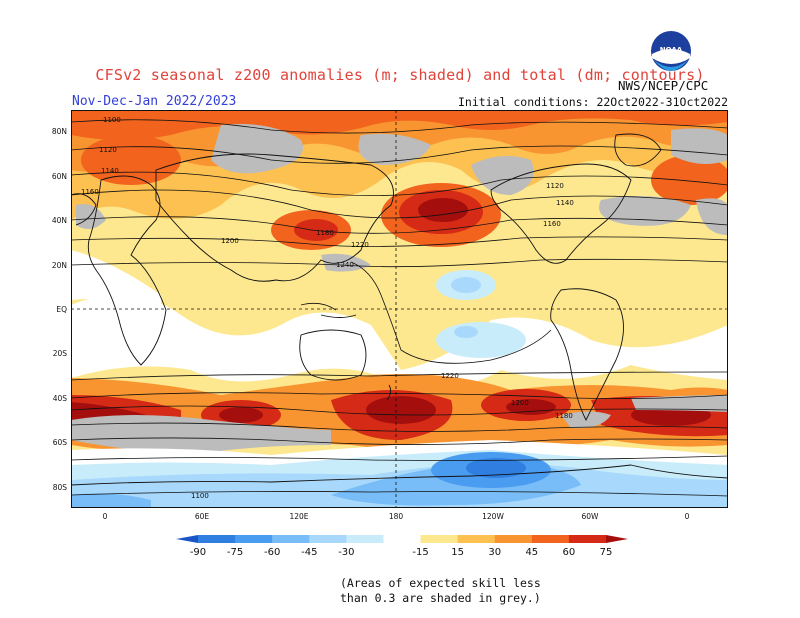 The width and height of the screenshot is (800, 618). What do you see at coordinates (198, 552) in the screenshot?
I see `colorbar-tick-label: -90` at bounding box center [198, 552].